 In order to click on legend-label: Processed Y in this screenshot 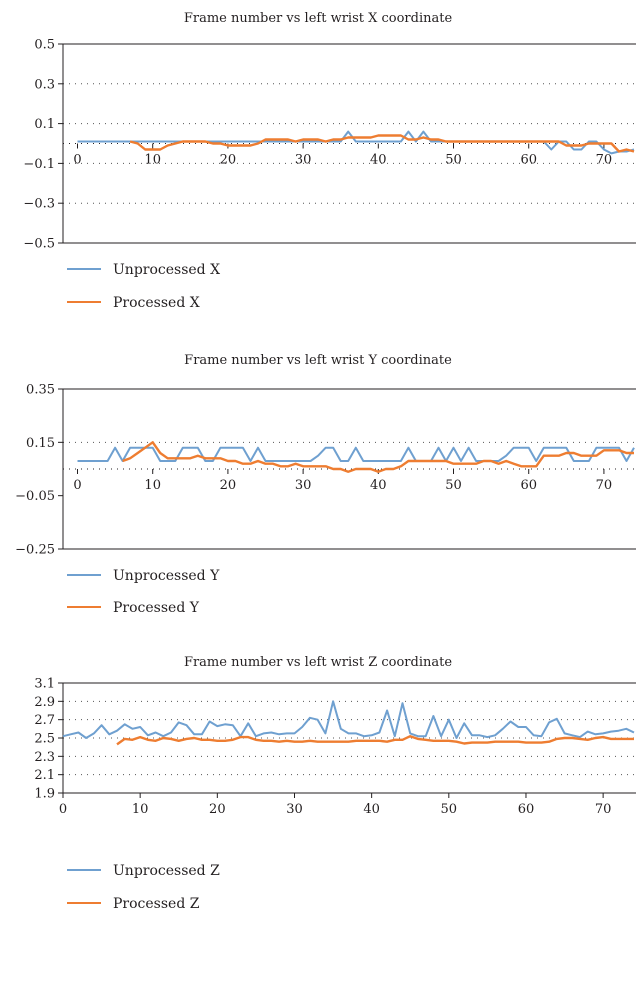, I will do `click(156, 608)`.